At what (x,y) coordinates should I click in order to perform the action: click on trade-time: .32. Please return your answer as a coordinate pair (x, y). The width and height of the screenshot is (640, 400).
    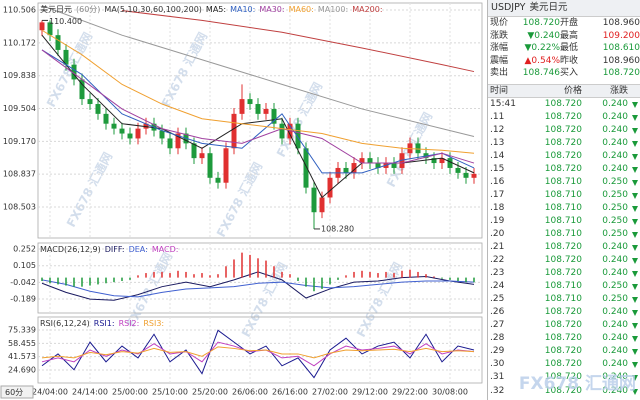
    Looking at the image, I should click on (497, 390).